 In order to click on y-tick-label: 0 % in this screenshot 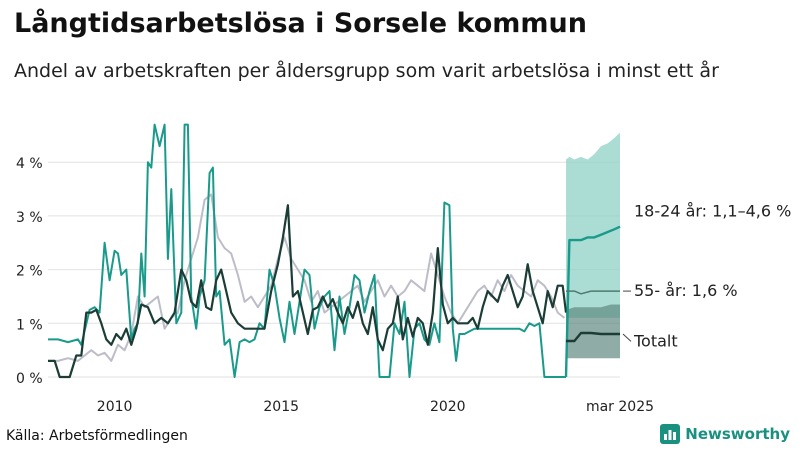, I will do `click(29, 379)`.